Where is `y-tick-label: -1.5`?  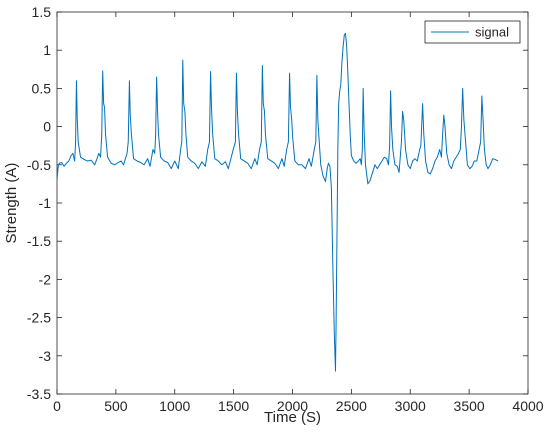
y-tick-label: -1.5 is located at coordinates (39, 241).